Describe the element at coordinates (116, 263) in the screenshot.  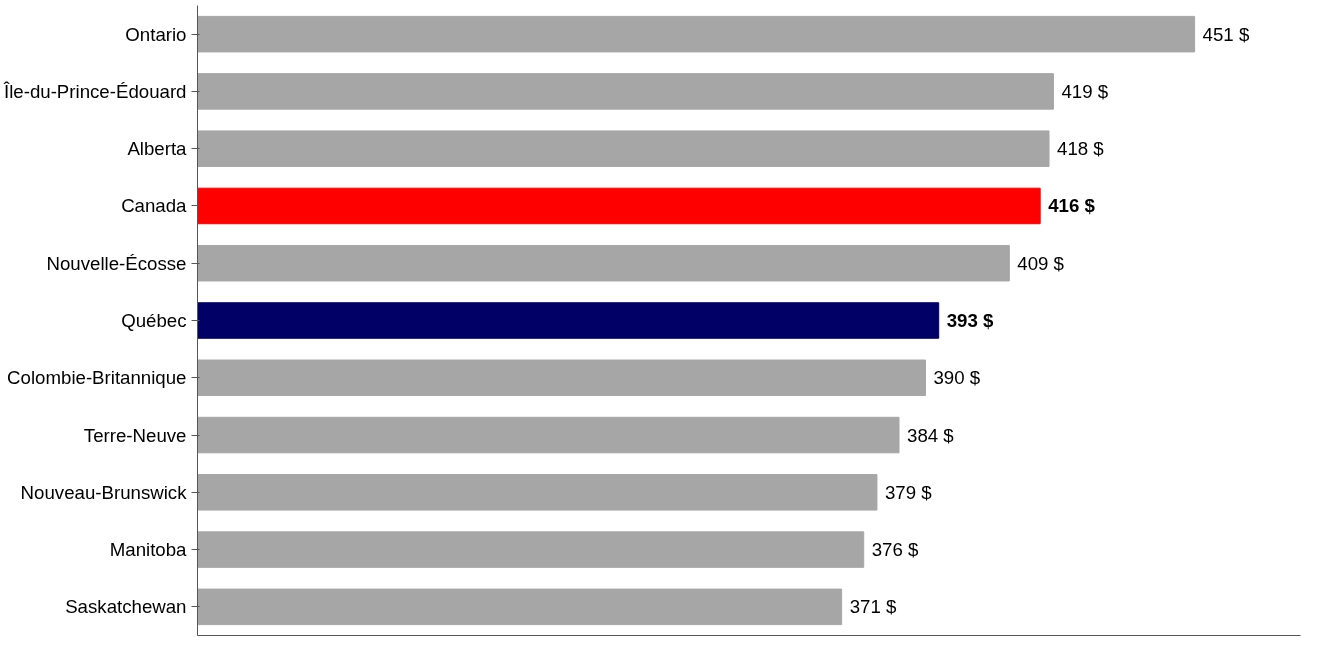
I see `y-tick-label: Nouvelle-Écosse` at that location.